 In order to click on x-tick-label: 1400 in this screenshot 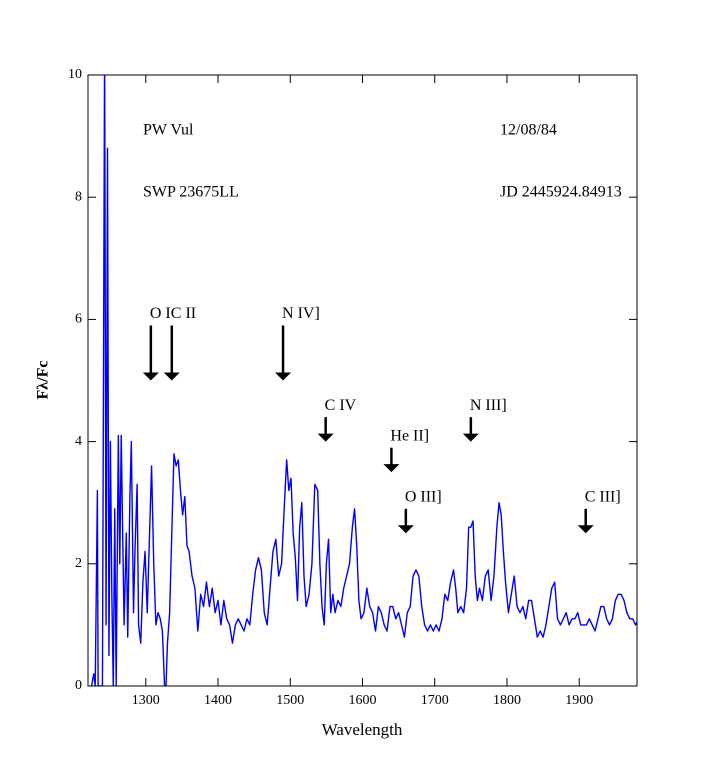, I will do `click(218, 700)`.